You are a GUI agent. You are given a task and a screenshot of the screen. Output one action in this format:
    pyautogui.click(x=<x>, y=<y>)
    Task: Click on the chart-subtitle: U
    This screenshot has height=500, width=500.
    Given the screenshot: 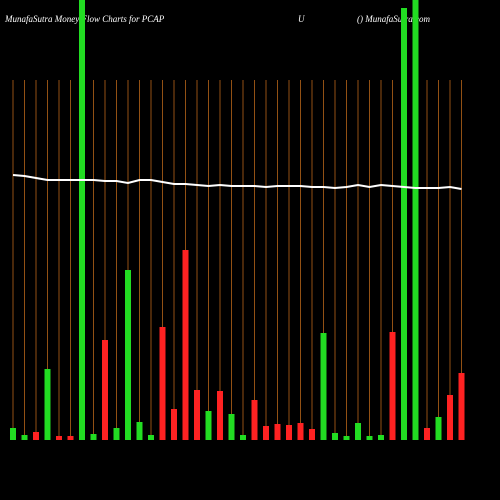 What is the action you would take?
    pyautogui.click(x=301, y=19)
    